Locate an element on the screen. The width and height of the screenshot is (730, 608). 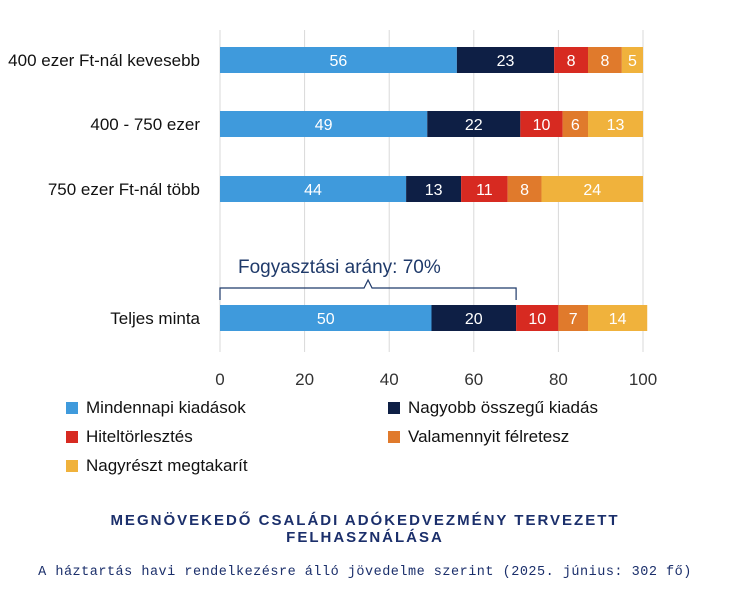
data-label: 7 is located at coordinates (573, 319).